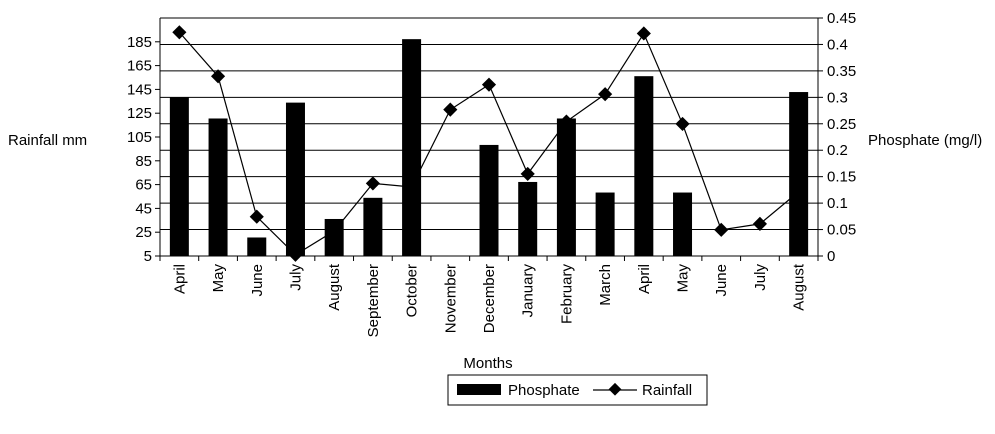 This screenshot has height=434, width=995. I want to click on right-tick-label-8: 0.4, so click(837, 44).